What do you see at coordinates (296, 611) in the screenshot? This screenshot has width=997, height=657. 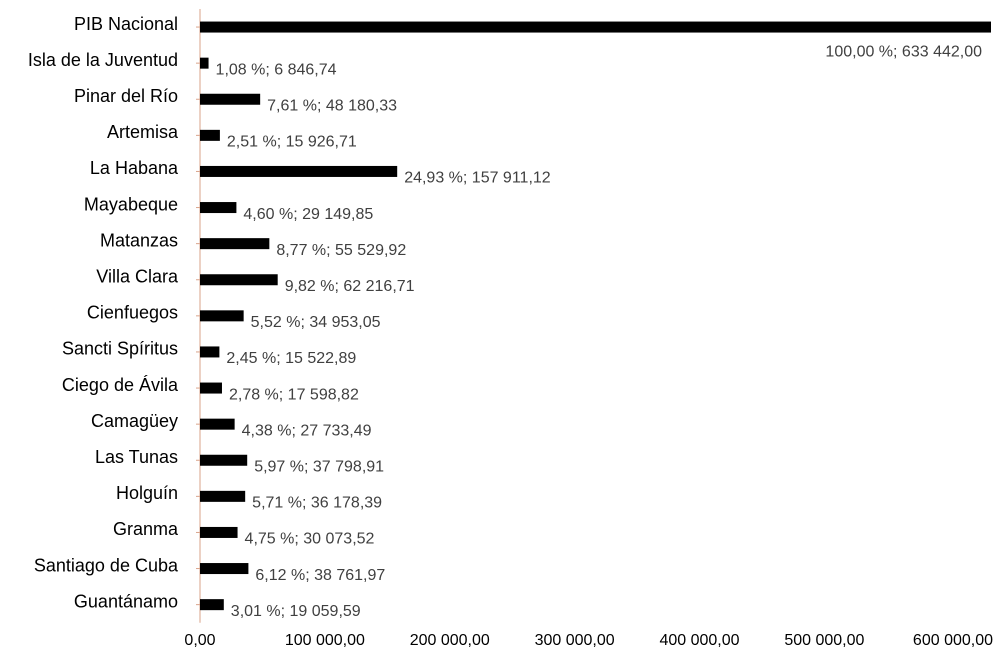 I see `data-label: 3,01 %; 19 059,59` at bounding box center [296, 611].